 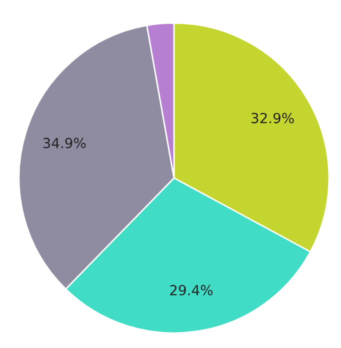 What do you see at coordinates (64, 143) in the screenshot?
I see `data-label: 34.9%` at bounding box center [64, 143].